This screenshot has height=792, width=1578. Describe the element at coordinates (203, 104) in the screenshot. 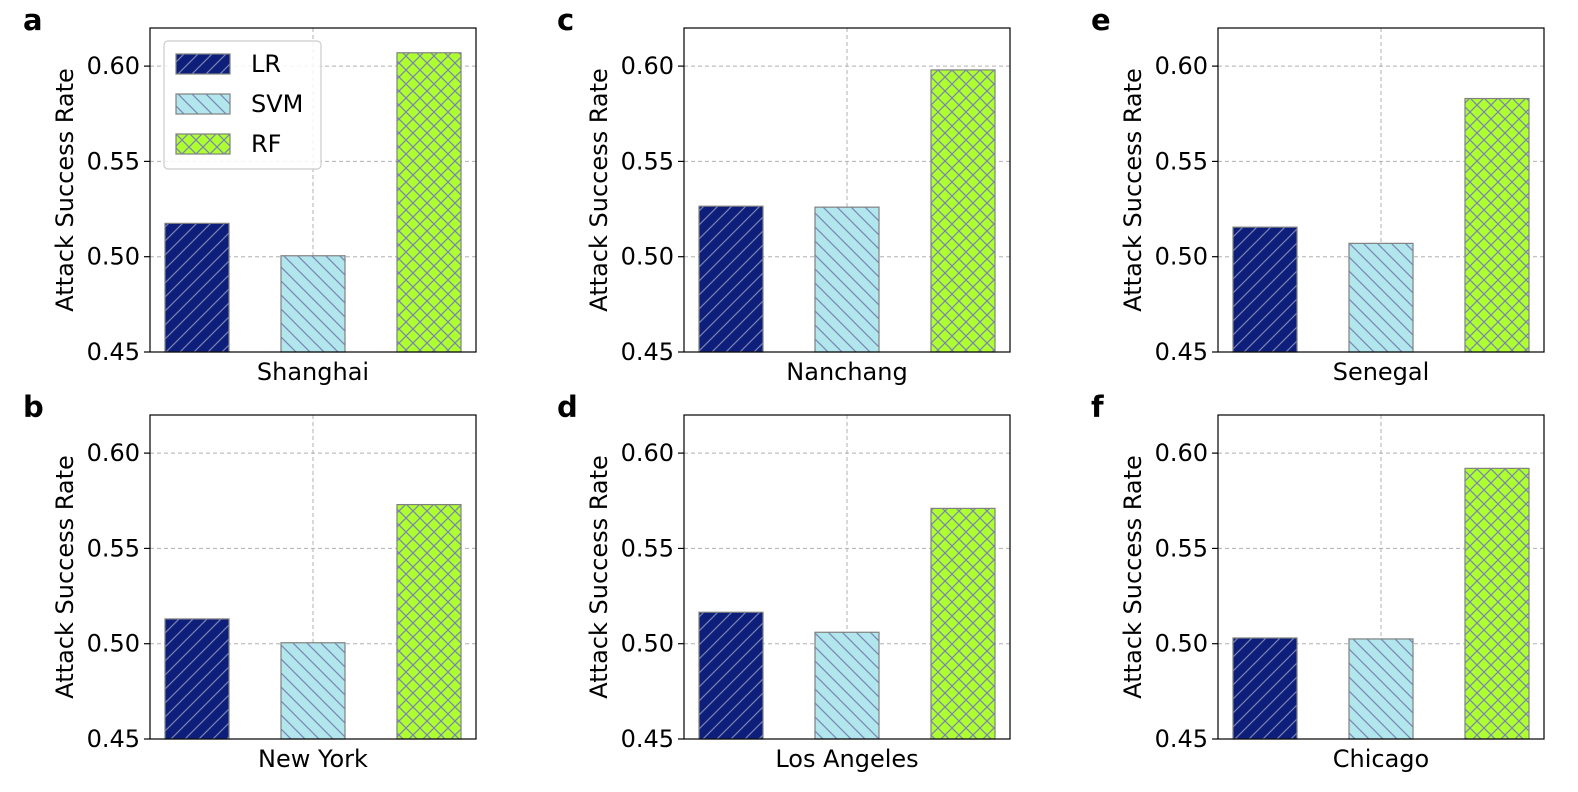

I see `legend-swatch-svm` at that location.